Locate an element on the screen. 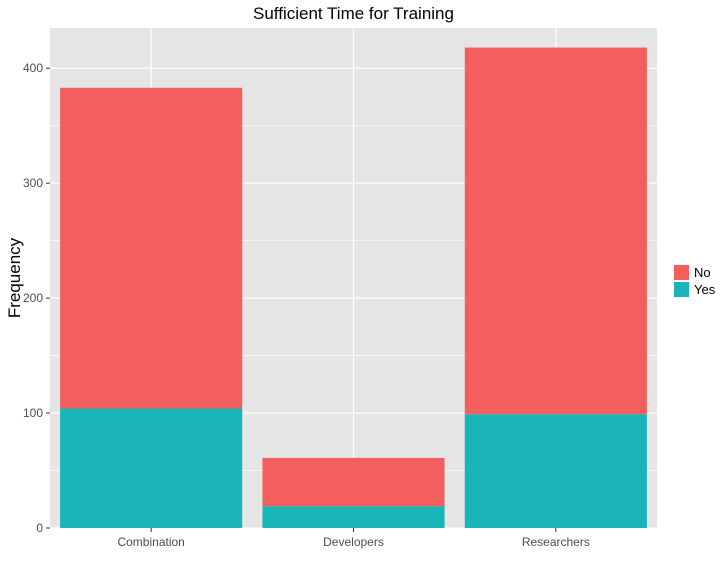  y-axis-title: Frequency is located at coordinates (14, 277).